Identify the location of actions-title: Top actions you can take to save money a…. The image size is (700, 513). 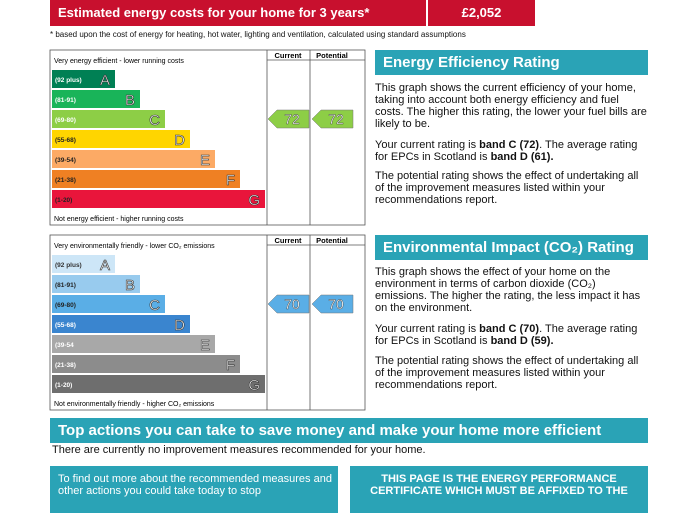
(349, 430).